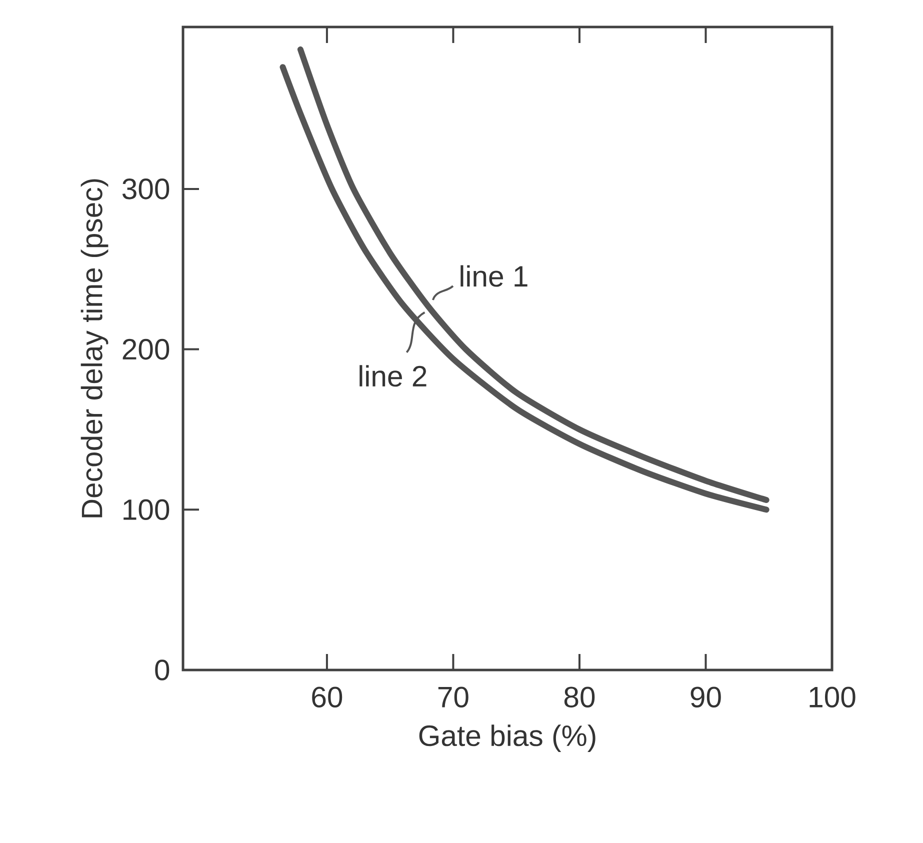 The width and height of the screenshot is (923, 843). Describe the element at coordinates (494, 276) in the screenshot. I see `legend-label: line 1` at that location.